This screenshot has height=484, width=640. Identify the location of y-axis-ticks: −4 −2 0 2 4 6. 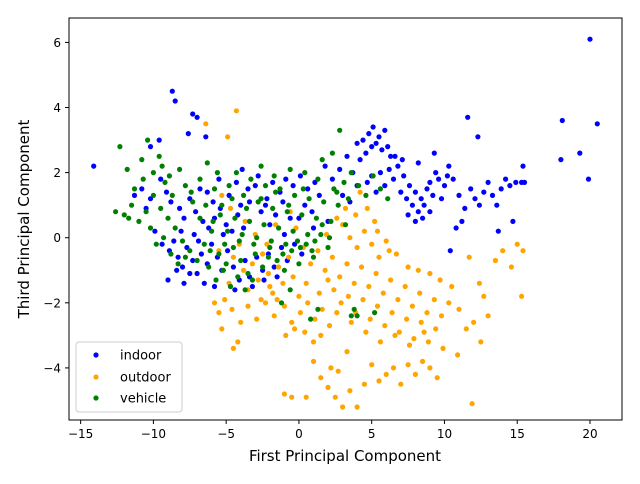
(56, 205).